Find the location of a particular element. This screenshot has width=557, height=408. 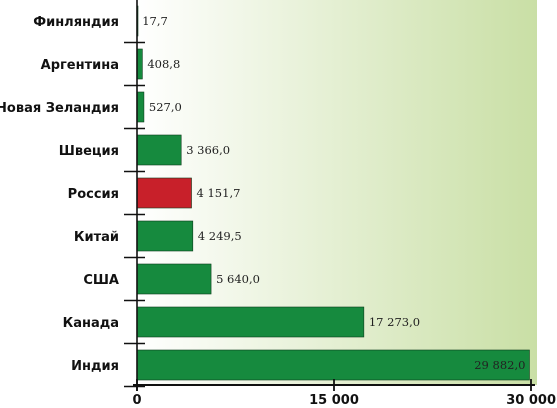

x-tick-label: 30 000 is located at coordinates (531, 400).